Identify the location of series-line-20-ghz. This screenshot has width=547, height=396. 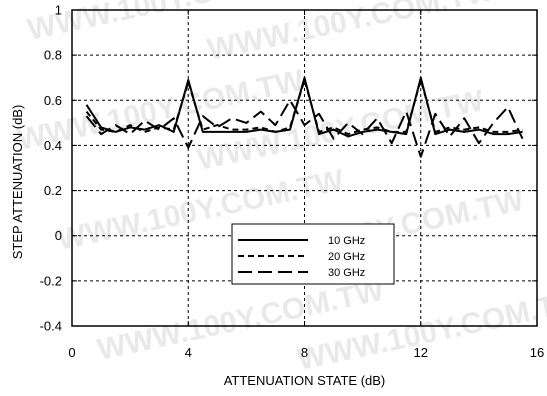
(304, 107).